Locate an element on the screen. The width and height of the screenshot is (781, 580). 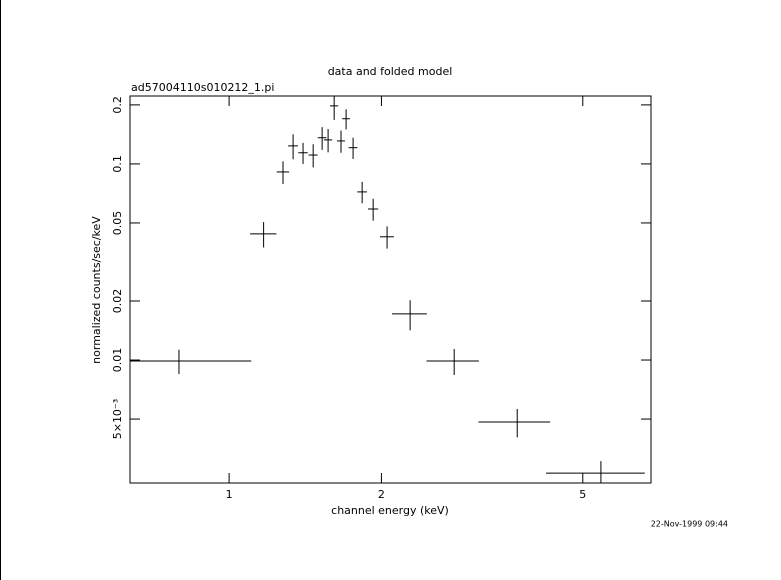
y-tick-label: 5×10⁻³ is located at coordinates (117, 419).